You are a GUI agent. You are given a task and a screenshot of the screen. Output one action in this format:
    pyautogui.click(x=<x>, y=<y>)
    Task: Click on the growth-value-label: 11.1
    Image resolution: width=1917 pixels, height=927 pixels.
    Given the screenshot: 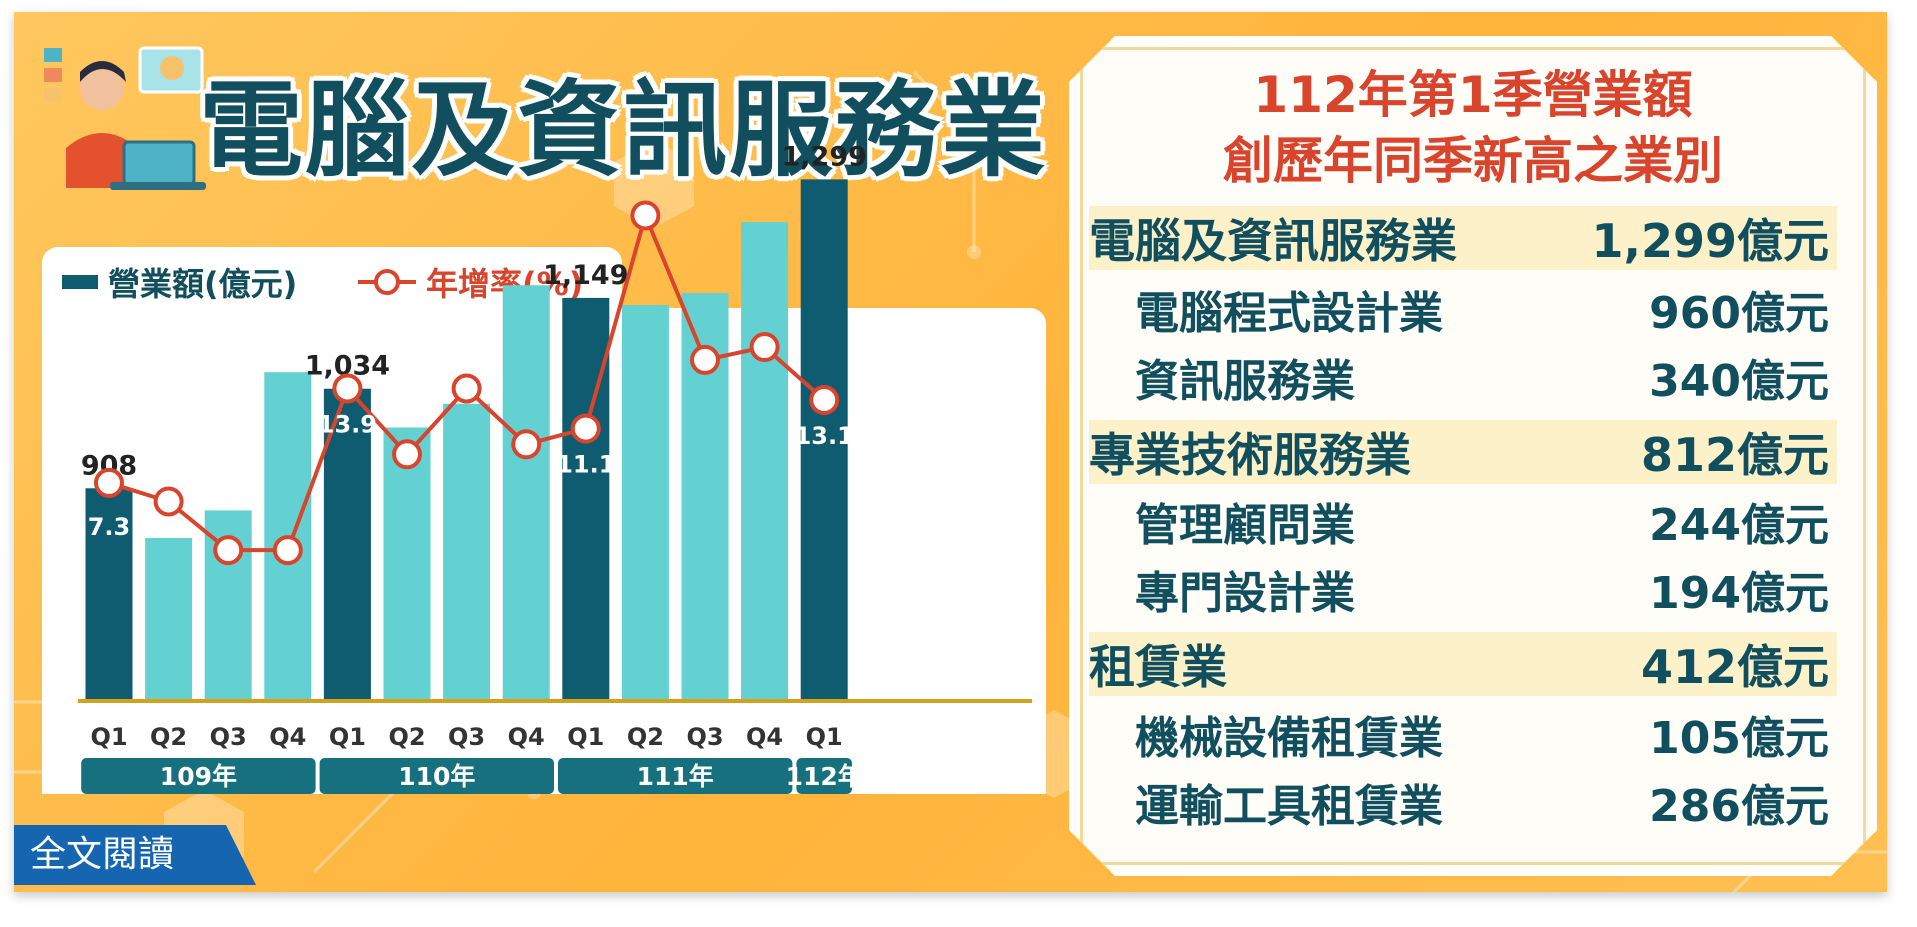 What is the action you would take?
    pyautogui.click(x=585, y=465)
    